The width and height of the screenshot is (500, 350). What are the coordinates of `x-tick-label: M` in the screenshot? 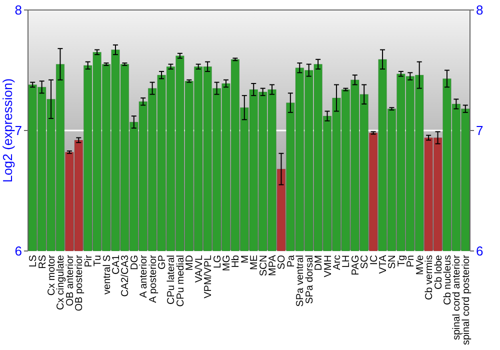 It's located at (245, 259).